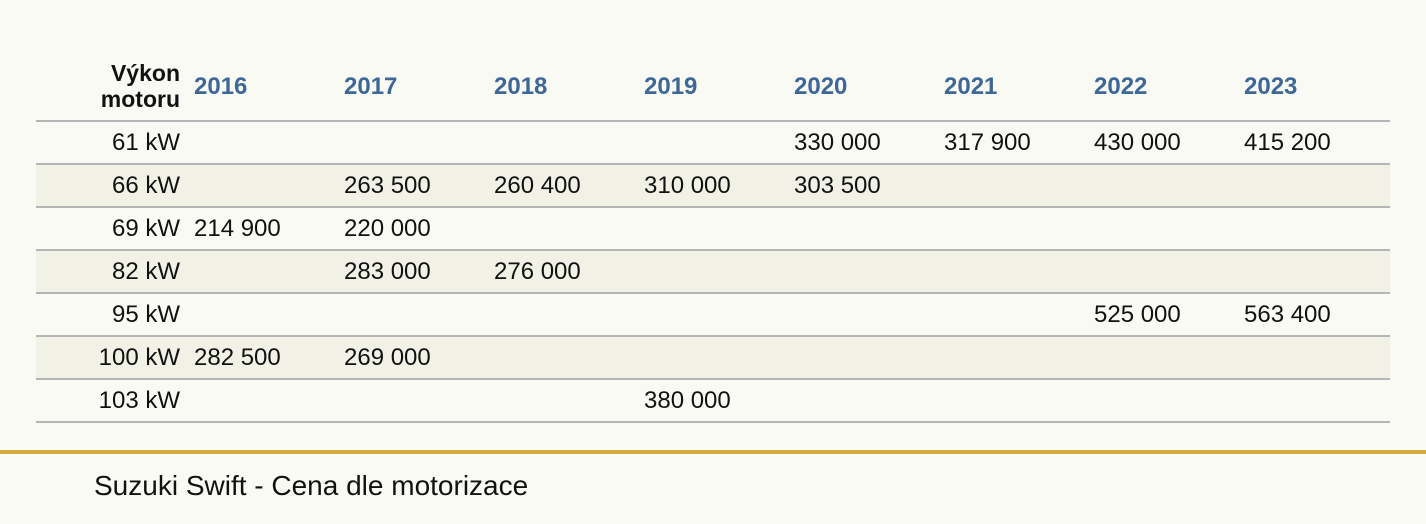 The width and height of the screenshot is (1426, 524). Describe the element at coordinates (1315, 143) in the screenshot. I see `price-cell: 415 200` at that location.